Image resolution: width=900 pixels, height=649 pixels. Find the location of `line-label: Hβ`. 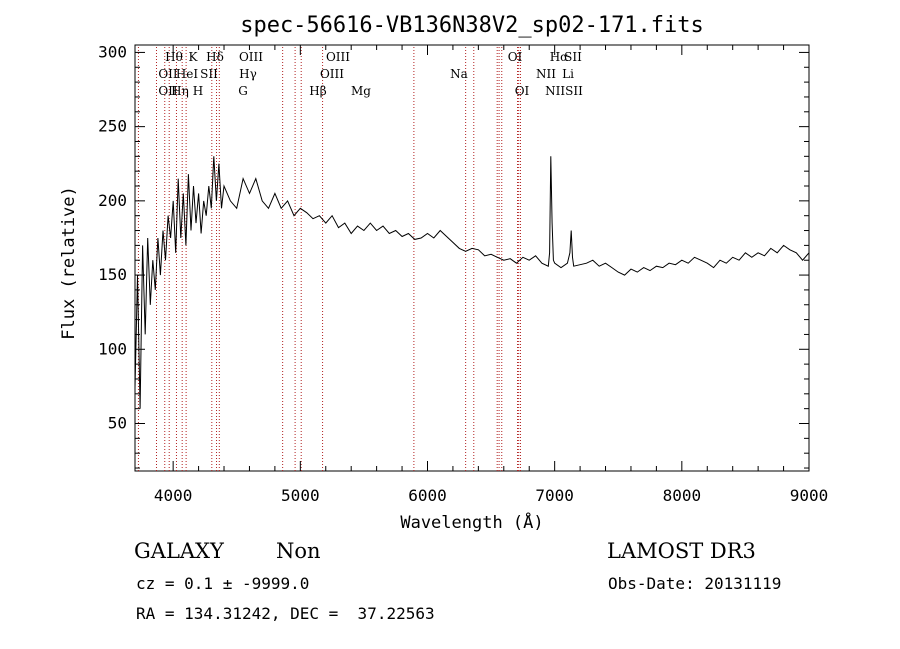

line-label: Hβ is located at coordinates (317, 91).